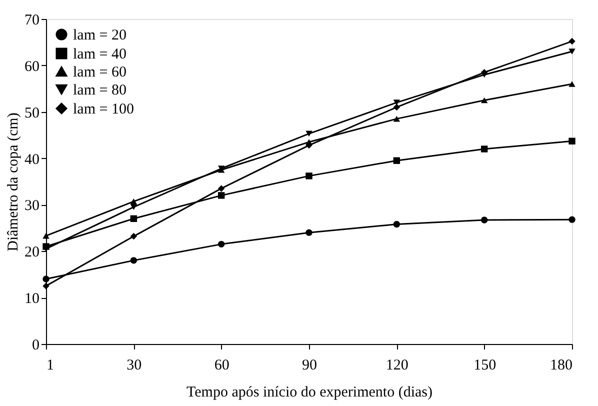 Image resolution: width=598 pixels, height=406 pixels. Describe the element at coordinates (99, 90) in the screenshot. I see `legend-label: lam = 80` at that location.